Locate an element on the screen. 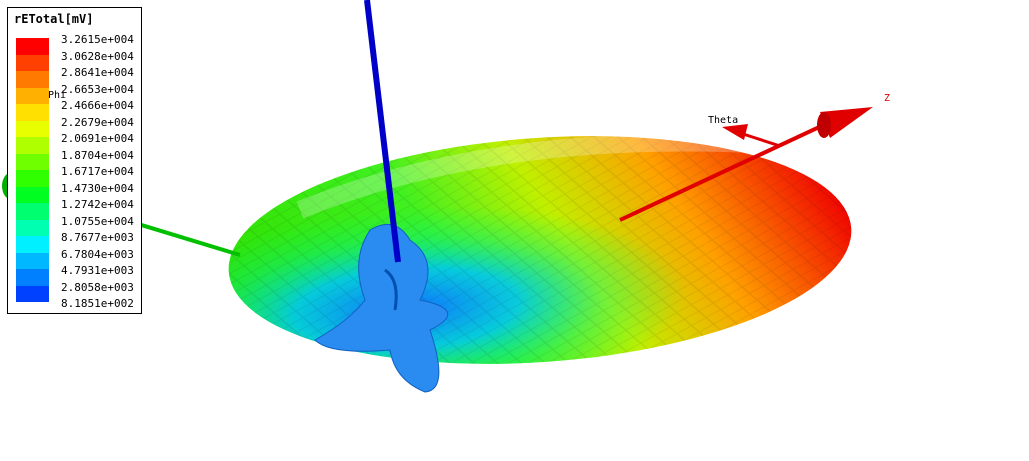  theta-axis-label: Theta is located at coordinates (723, 120).